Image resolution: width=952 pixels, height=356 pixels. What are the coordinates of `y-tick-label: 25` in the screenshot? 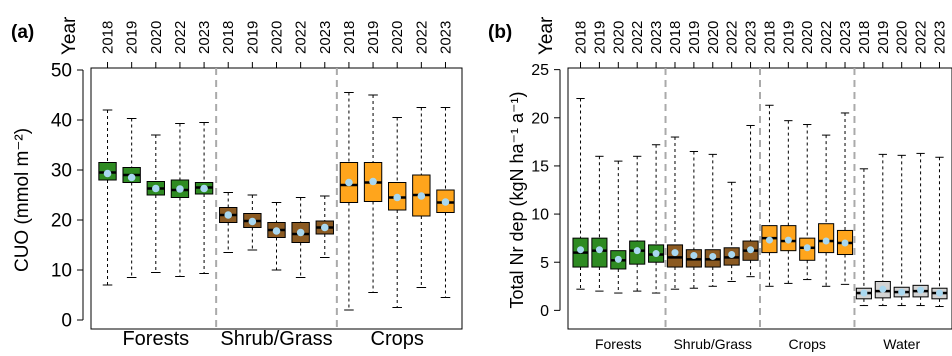 It's located at (540, 70).